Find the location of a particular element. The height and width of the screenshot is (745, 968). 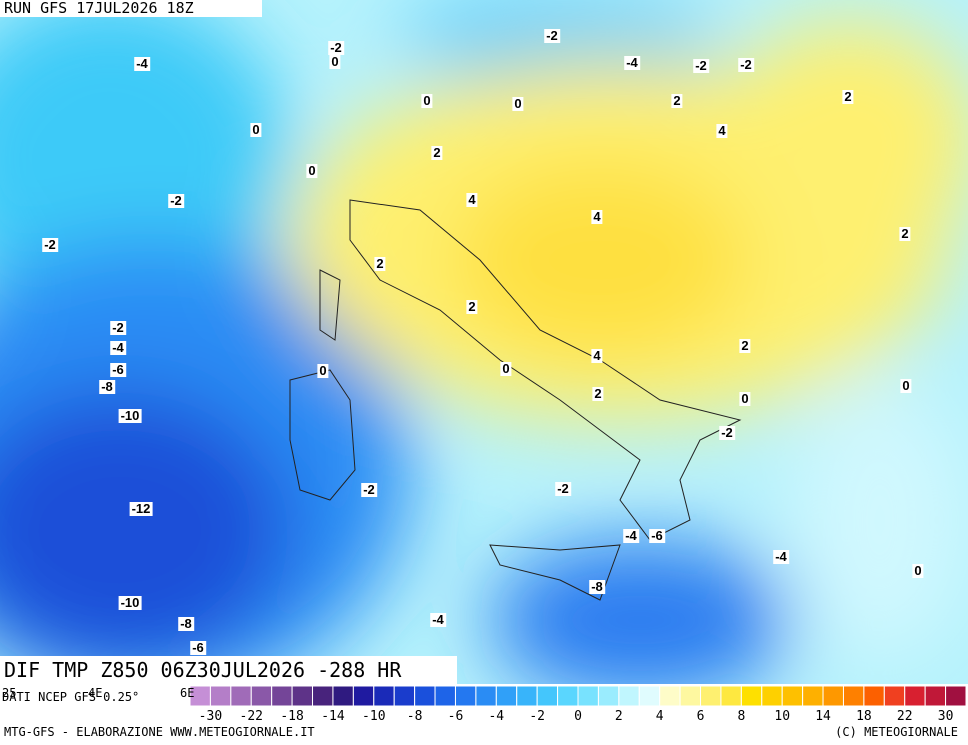

colorbar-label: -2 is located at coordinates (537, 716).